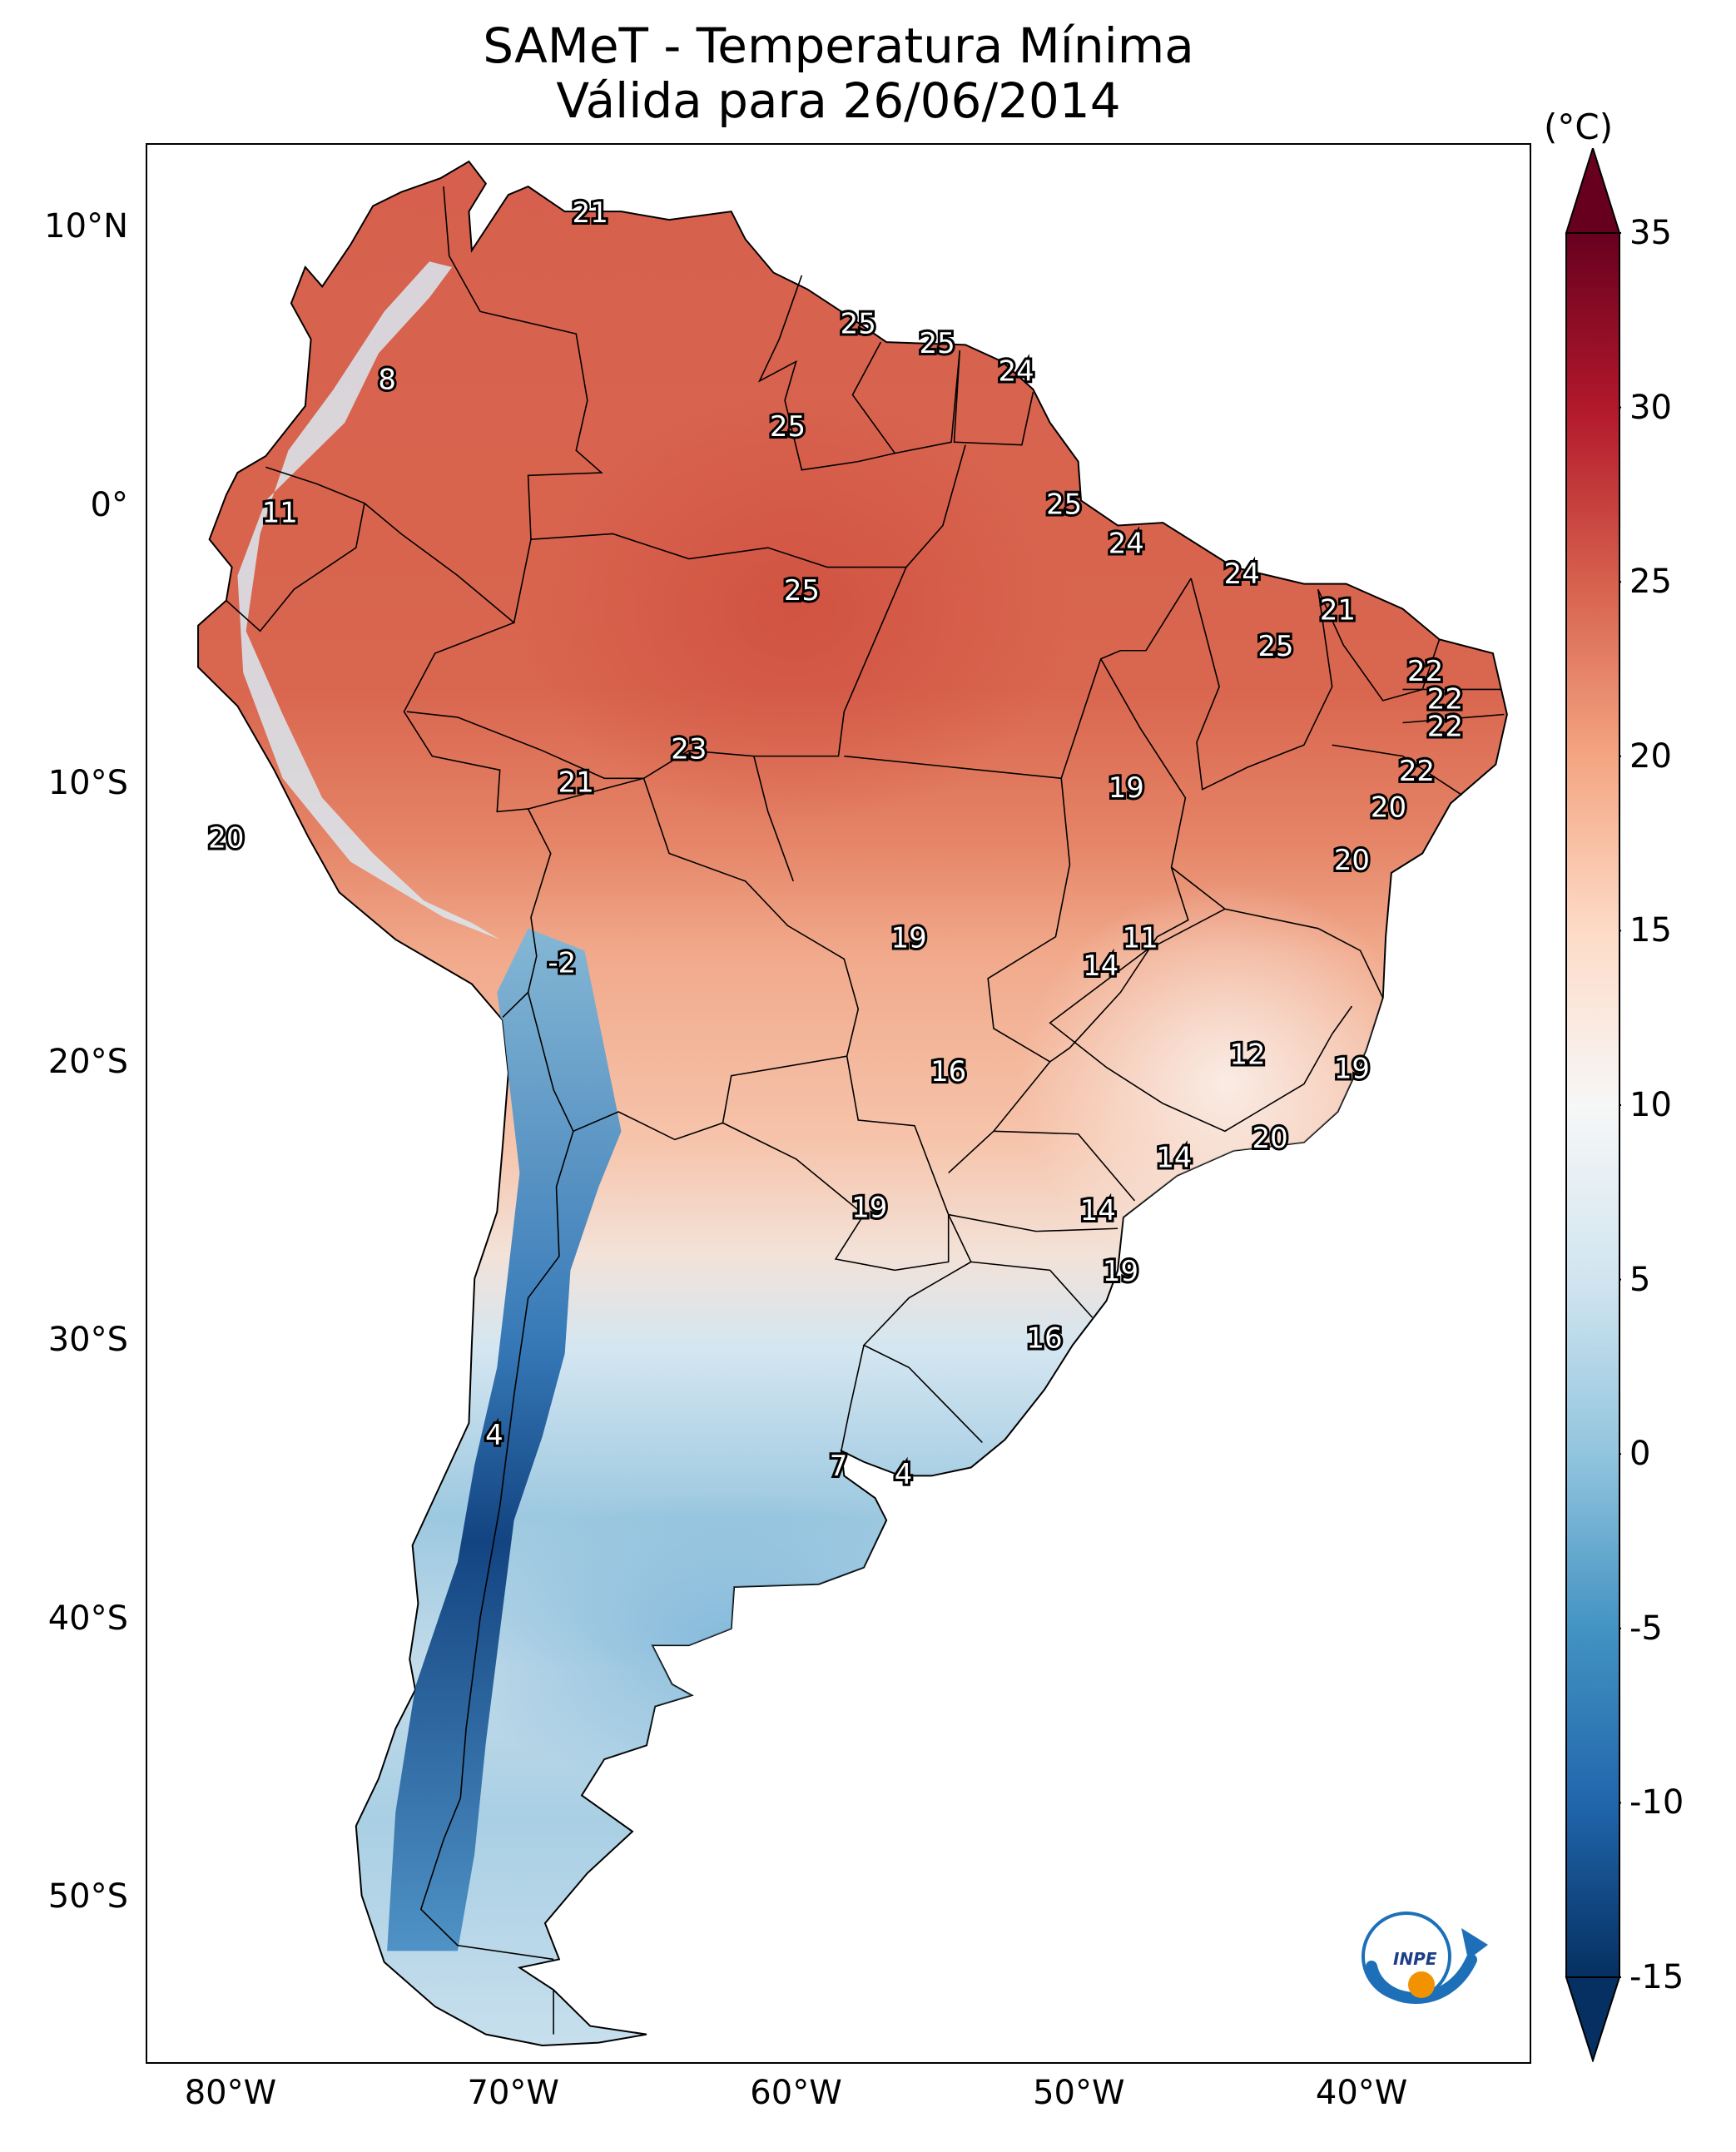 This screenshot has height=2152, width=1736. Describe the element at coordinates (1651, 407) in the screenshot. I see `colorbar-tick-label: 30` at that location.